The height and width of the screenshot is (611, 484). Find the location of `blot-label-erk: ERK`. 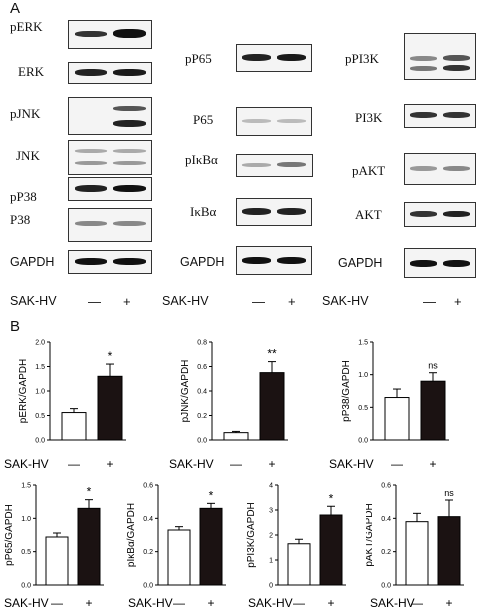

blot-label-erk: ERK is located at coordinates (31, 71).